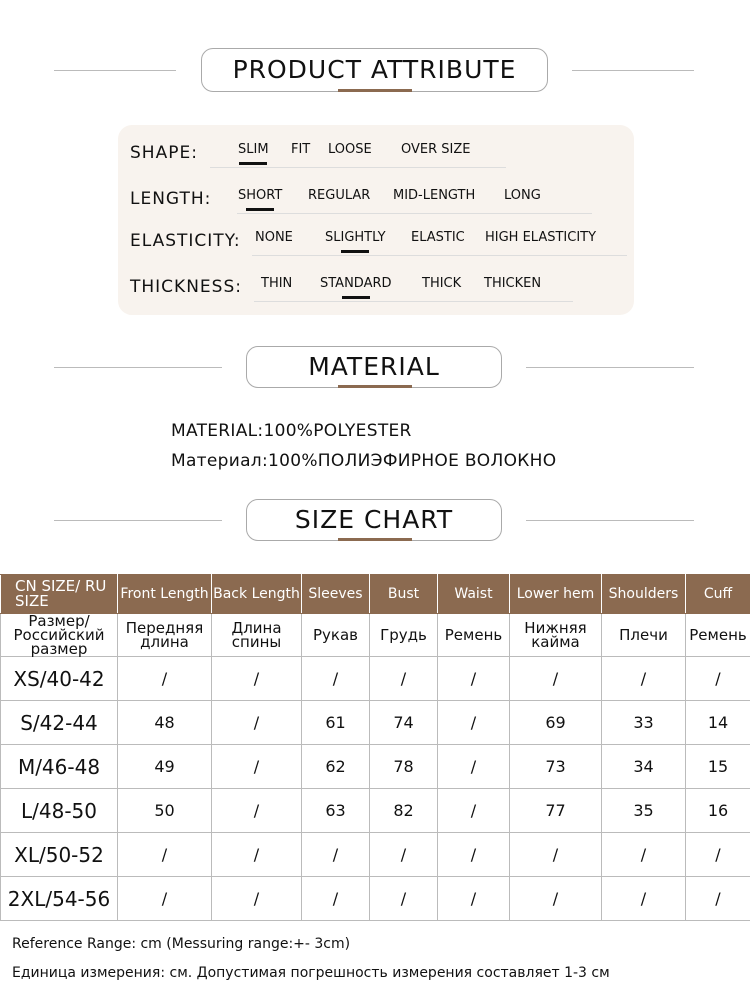 Image resolution: width=750 pixels, height=1000 pixels. I want to click on table-row: S/42-44 48/61 74/69 33 14, so click(375, 722).